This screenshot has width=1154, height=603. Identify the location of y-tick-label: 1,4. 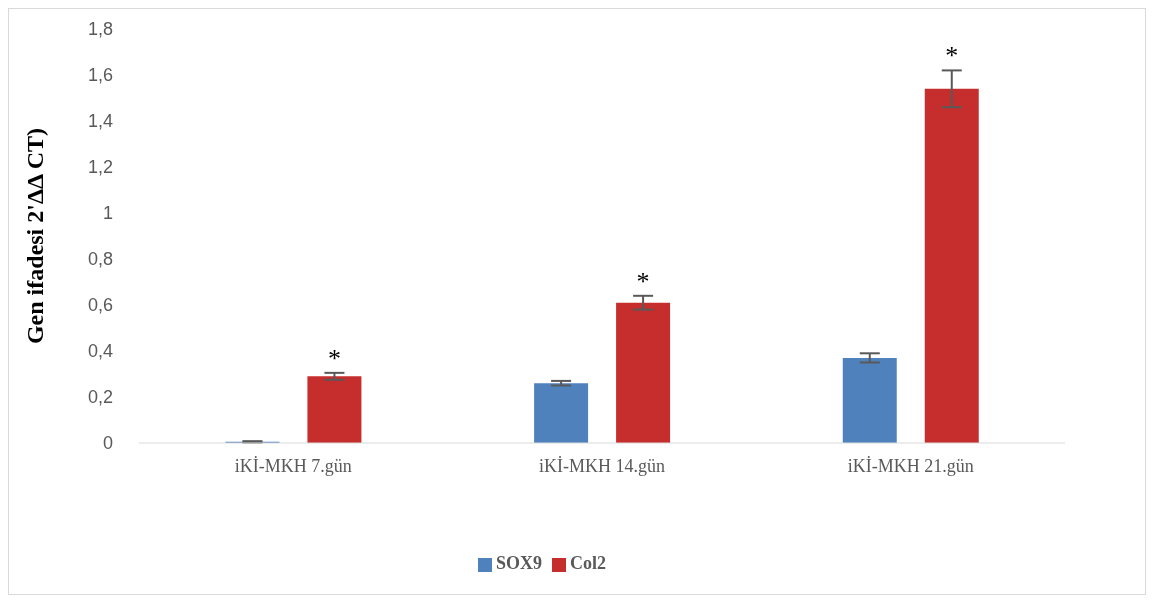
(100, 121).